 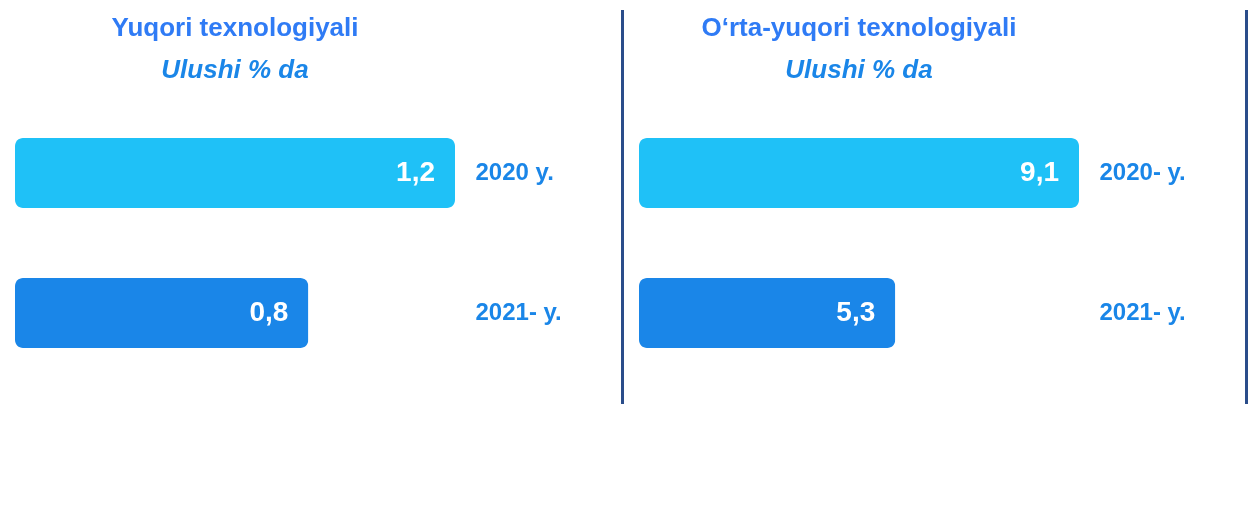 What do you see at coordinates (1039, 171) in the screenshot?
I see `data-label: 9,1` at bounding box center [1039, 171].